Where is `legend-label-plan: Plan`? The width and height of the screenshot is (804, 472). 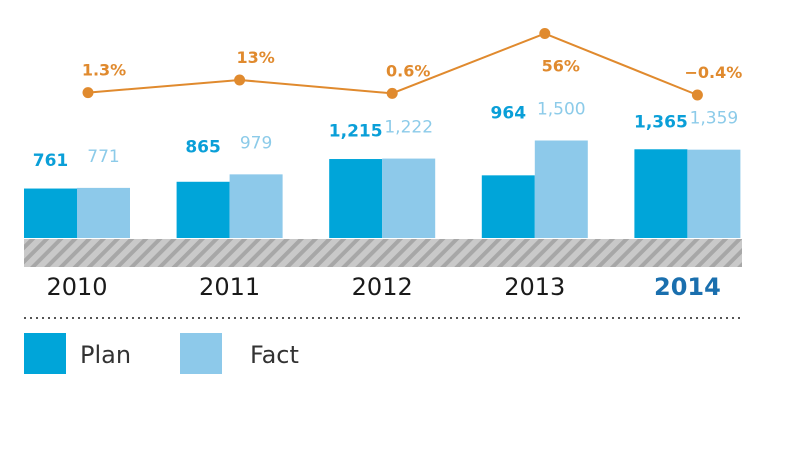
legend-label-plan: Plan is located at coordinates (105, 355).